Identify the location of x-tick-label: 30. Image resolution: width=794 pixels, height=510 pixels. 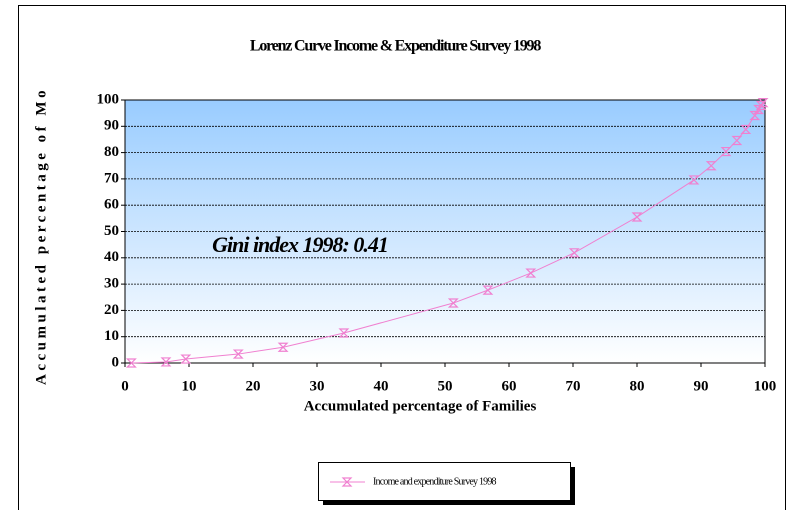
(317, 386).